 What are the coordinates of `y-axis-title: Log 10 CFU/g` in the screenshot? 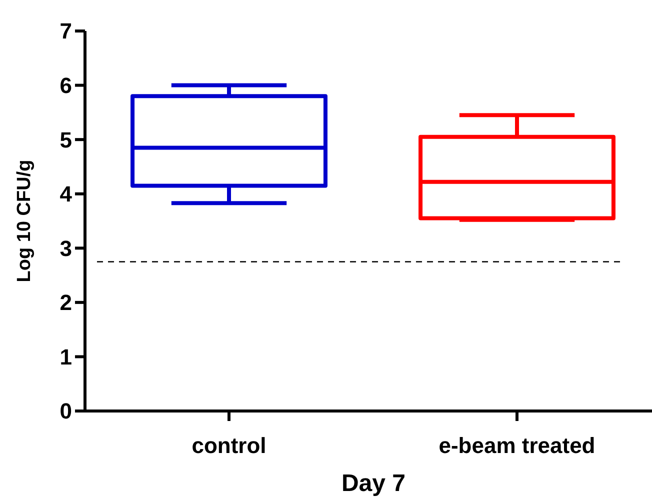 It's located at (24, 221).